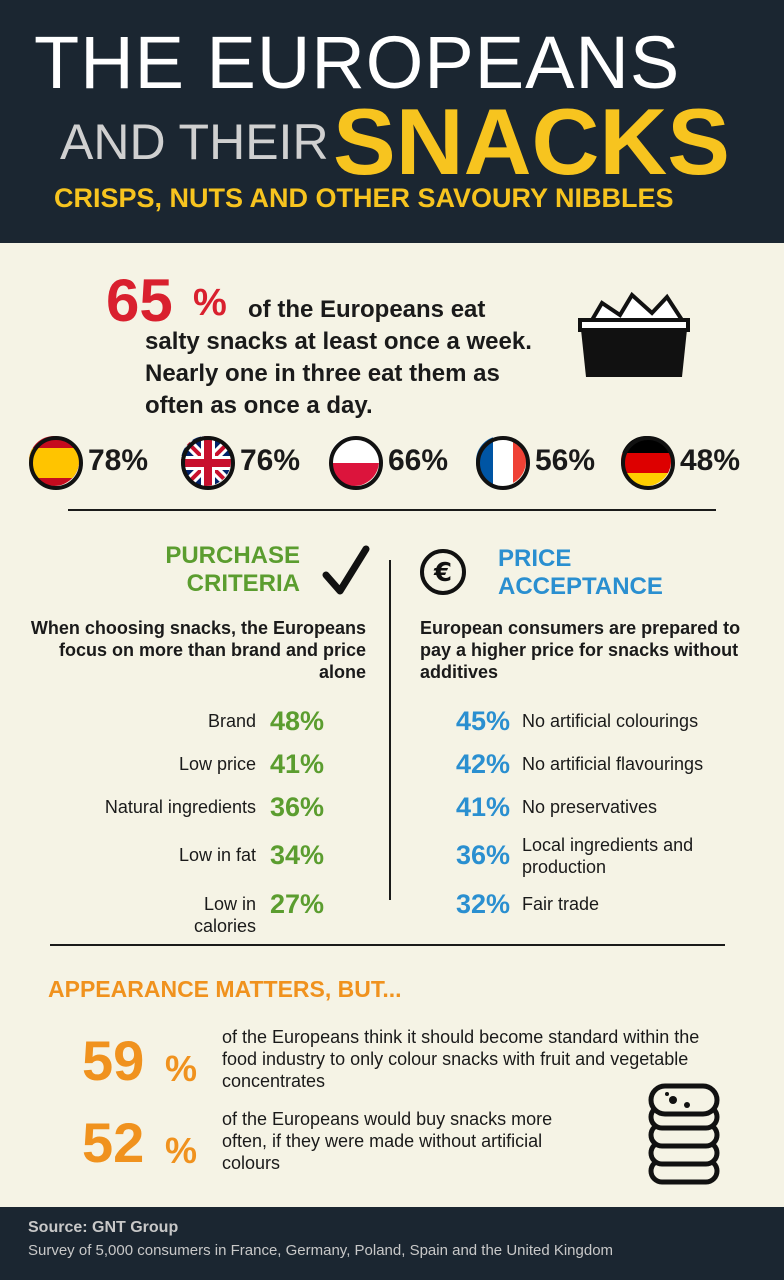 The image size is (784, 1280). I want to click on country-value: 78%, so click(118, 460).